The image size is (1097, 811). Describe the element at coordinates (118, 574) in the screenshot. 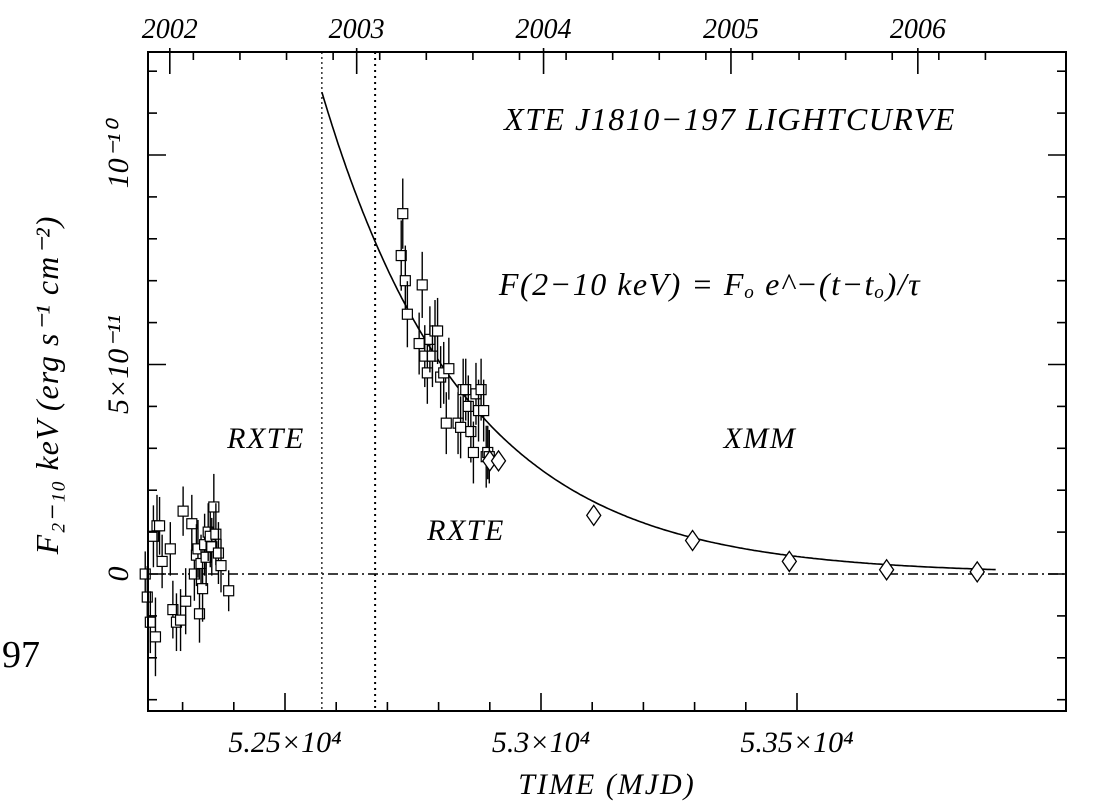

I see `y-tick-label: 0` at that location.